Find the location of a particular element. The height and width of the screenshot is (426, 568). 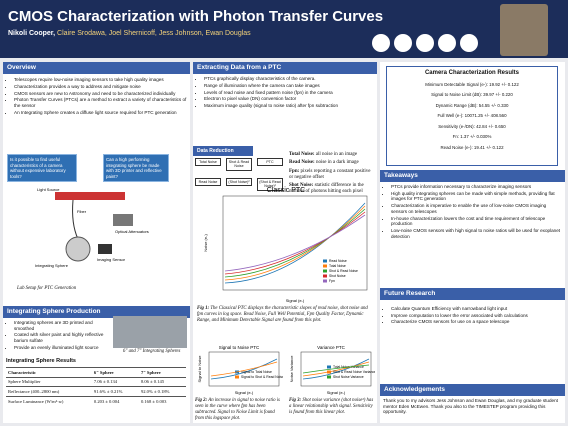

flow-box: PTC is located at coordinates (270, 162).